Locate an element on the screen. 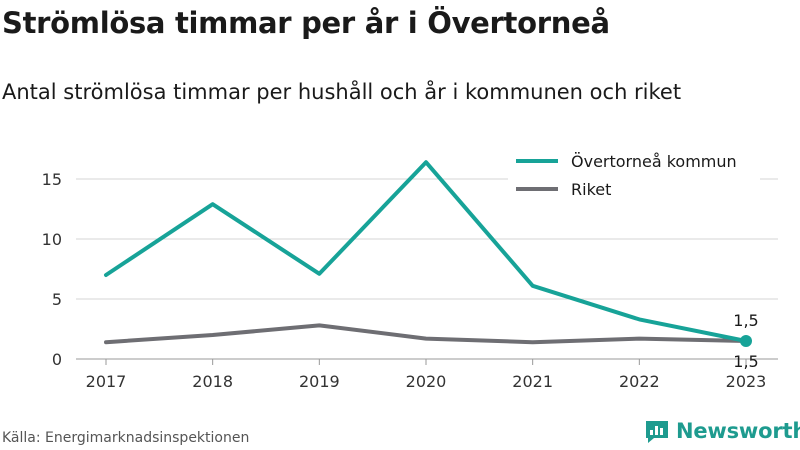 Image resolution: width=800 pixels, height=450 pixels. y-tick-label: 10 is located at coordinates (52, 239).